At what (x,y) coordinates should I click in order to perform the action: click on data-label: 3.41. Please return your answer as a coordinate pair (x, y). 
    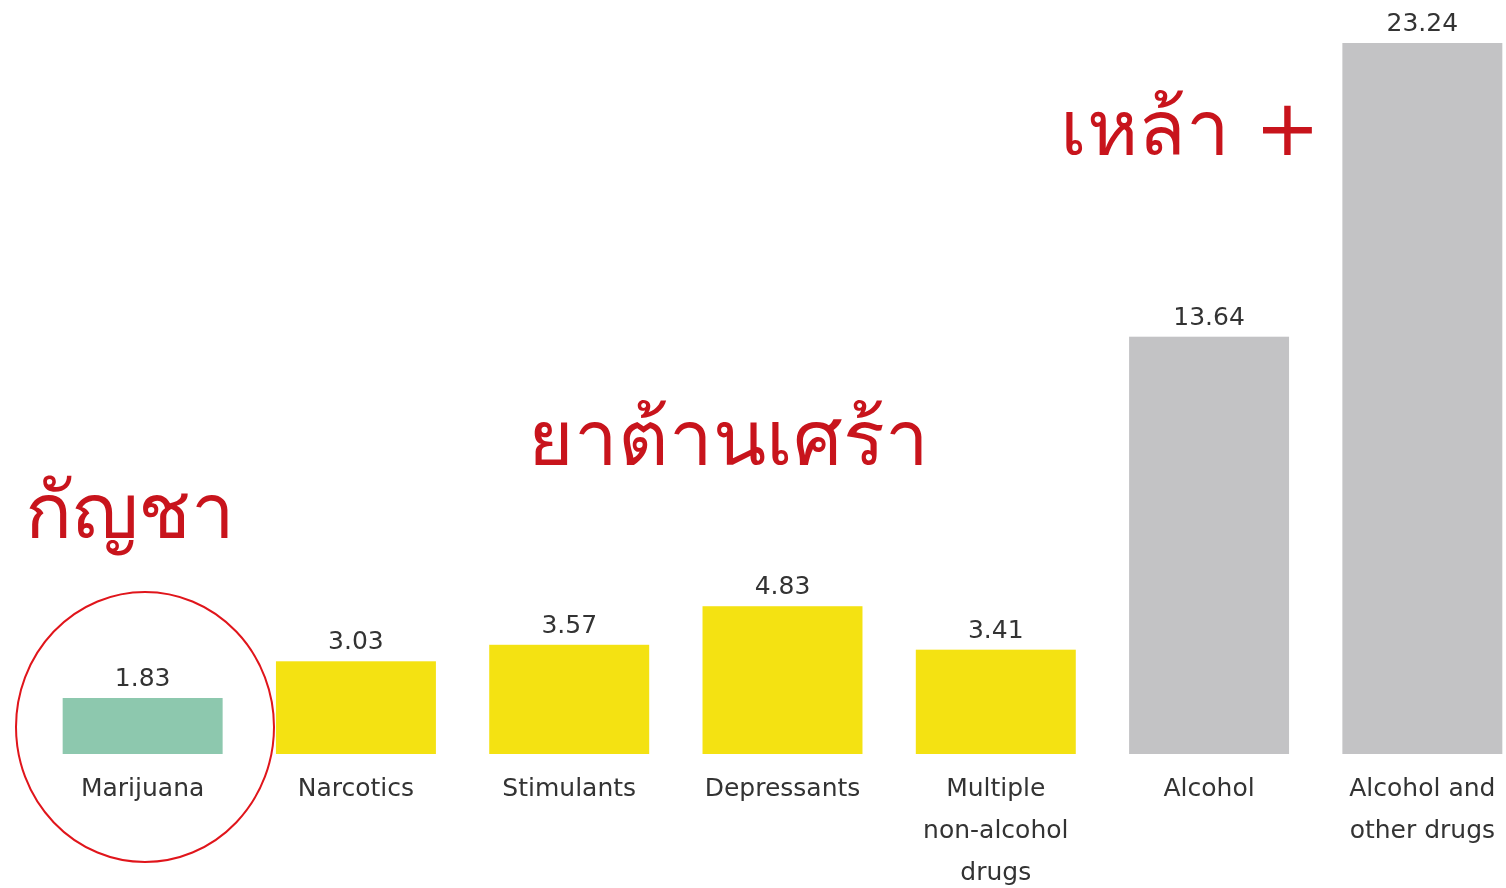
    Looking at the image, I should click on (995, 629).